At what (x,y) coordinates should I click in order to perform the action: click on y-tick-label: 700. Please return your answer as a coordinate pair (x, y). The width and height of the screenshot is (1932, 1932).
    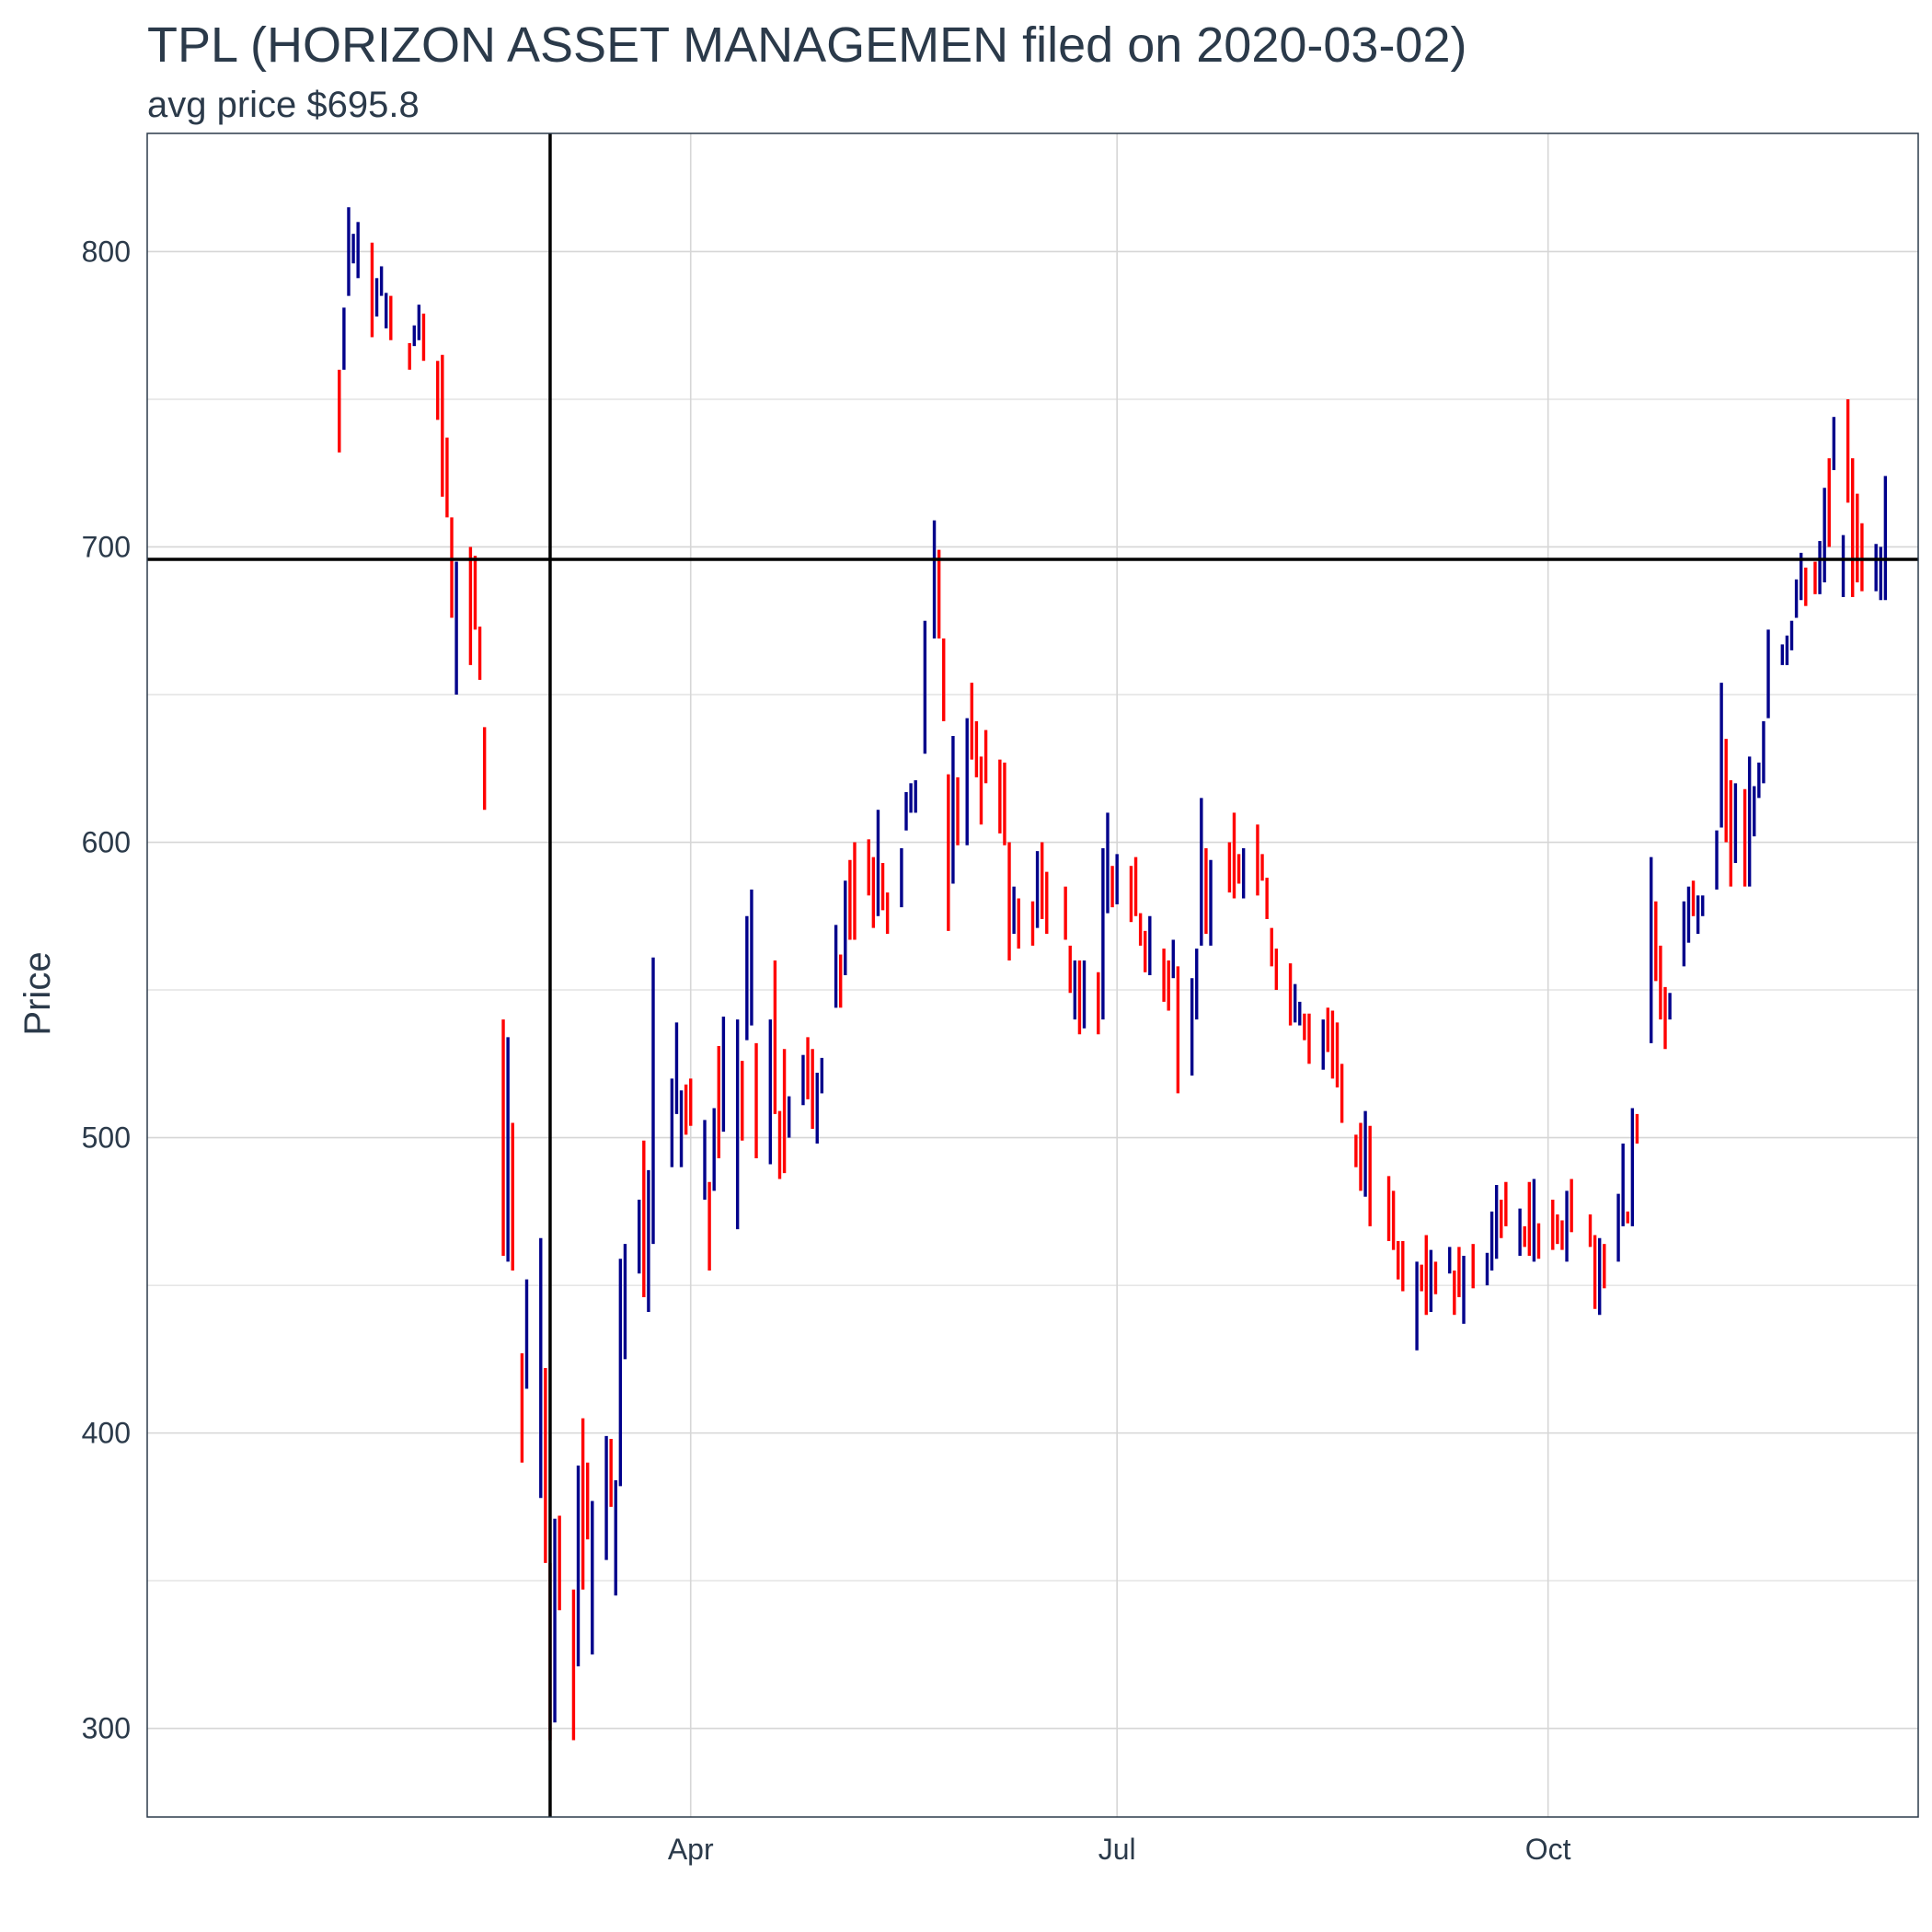
    Looking at the image, I should click on (106, 546).